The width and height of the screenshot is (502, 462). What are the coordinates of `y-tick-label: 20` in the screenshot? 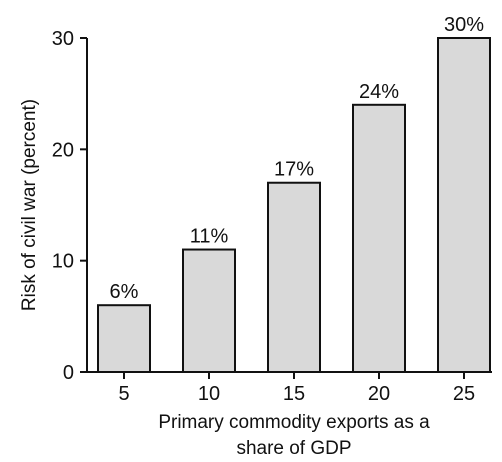 It's located at (63, 150).